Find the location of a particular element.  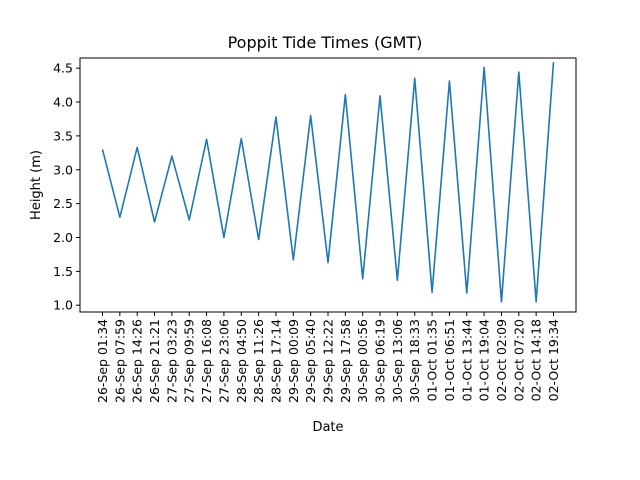

y-tick-label: 2.0 is located at coordinates (63, 237).